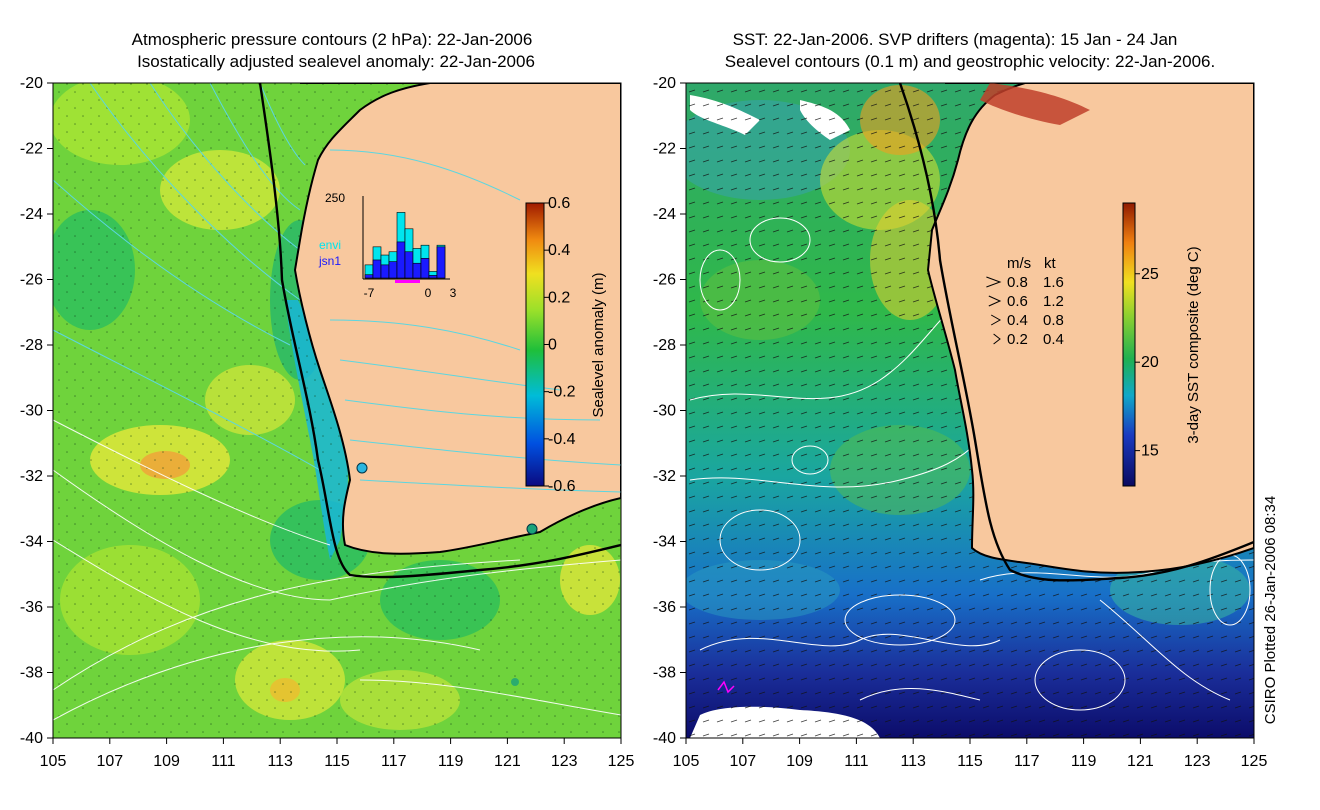 Image resolution: width=1320 pixels, height=810 pixels. I want to click on sealevel-colorbar-tick-label: 0, so click(552, 345).